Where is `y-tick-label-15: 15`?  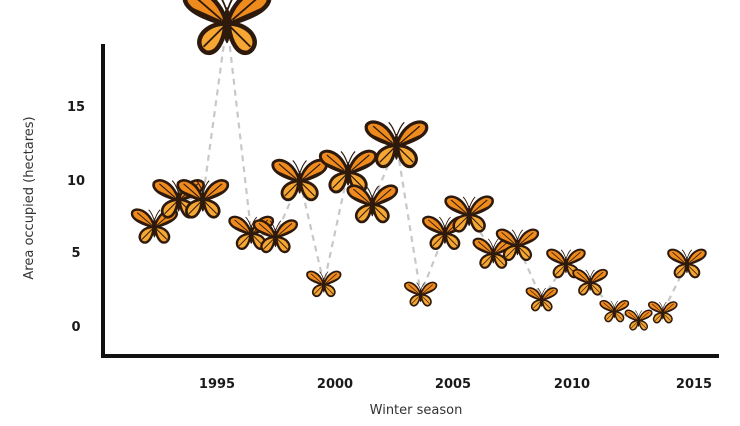
y-tick-label-15: 15 is located at coordinates (76, 107).